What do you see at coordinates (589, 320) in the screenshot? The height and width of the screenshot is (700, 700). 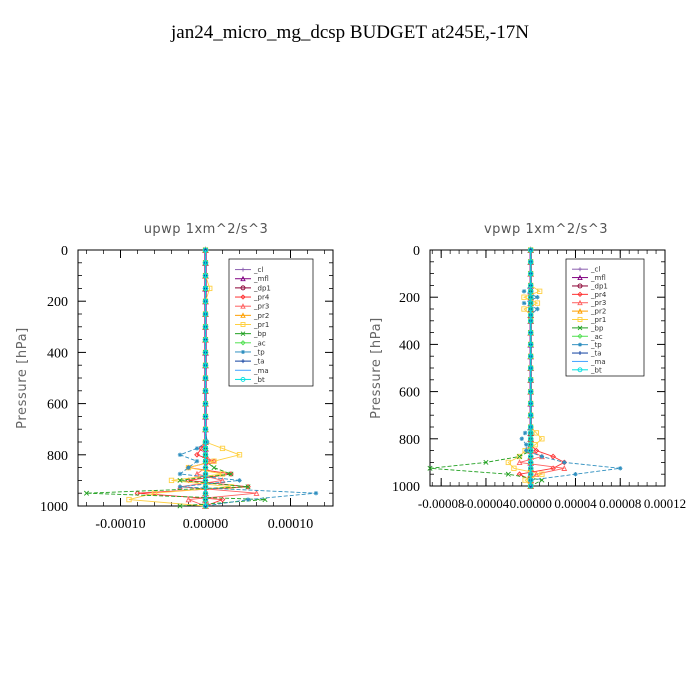 I see `legend-item-pr1: _pr1` at bounding box center [589, 320].